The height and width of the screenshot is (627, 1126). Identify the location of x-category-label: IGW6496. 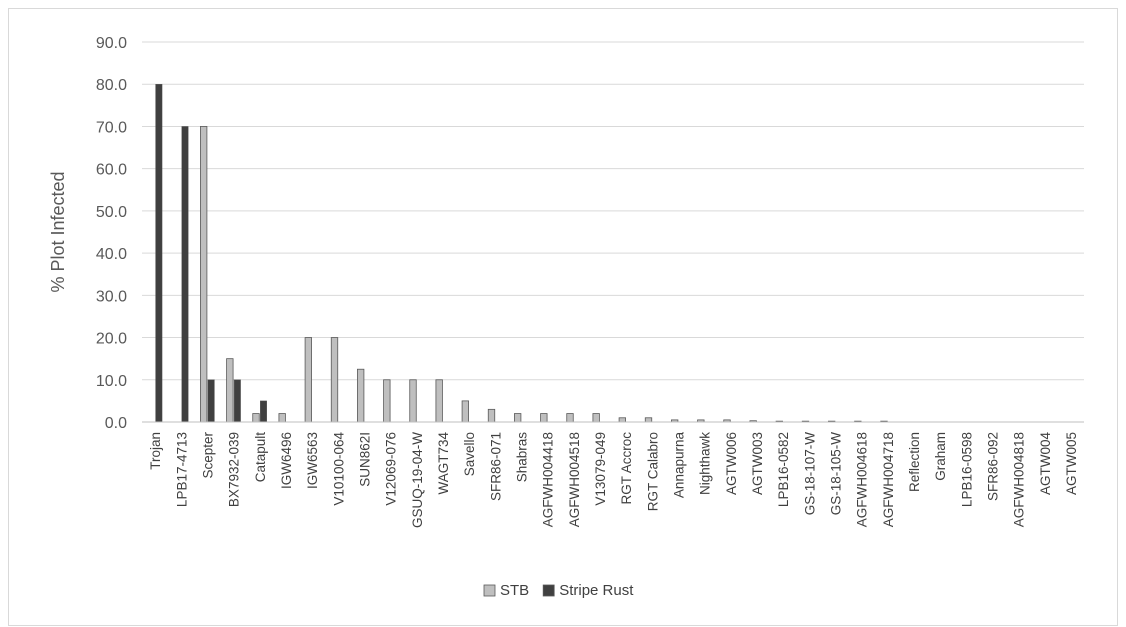
(286, 460).